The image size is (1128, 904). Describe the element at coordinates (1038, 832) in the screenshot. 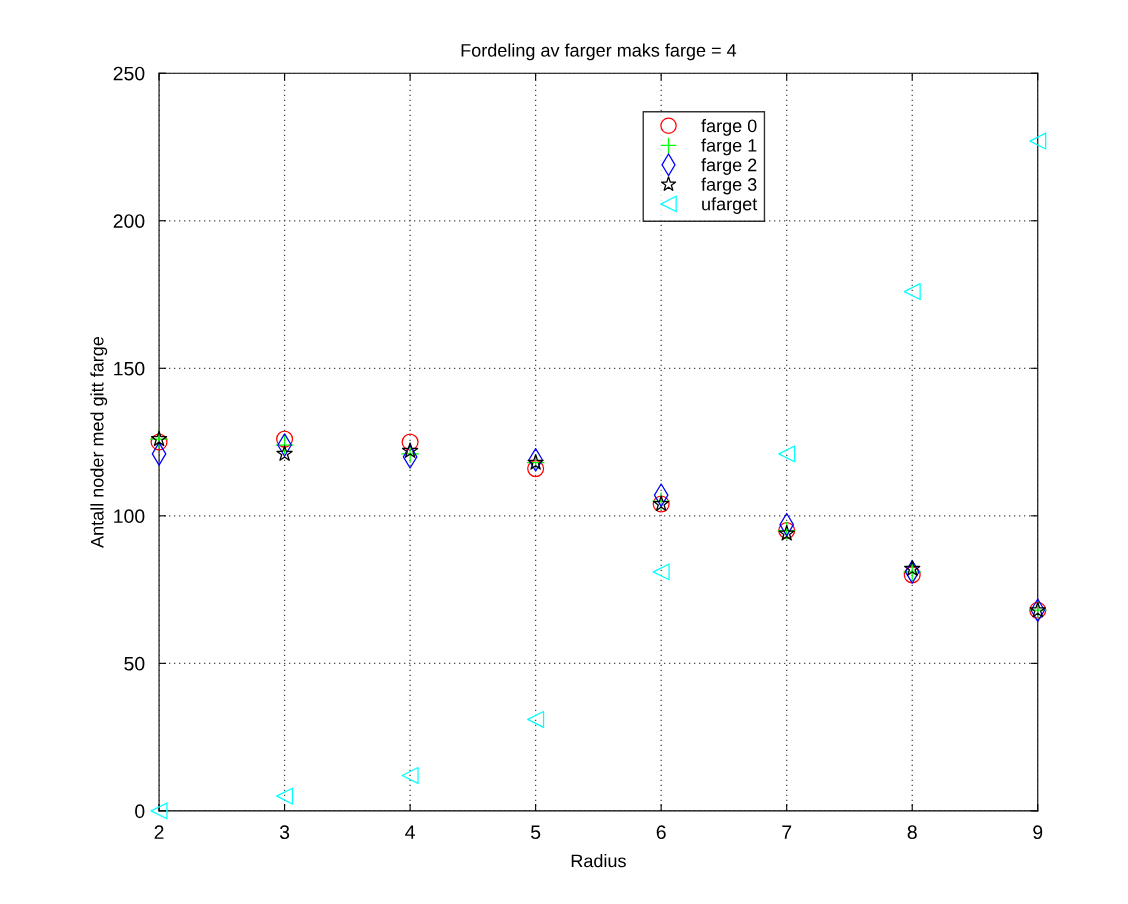

I see `x-tick-label: 9` at that location.